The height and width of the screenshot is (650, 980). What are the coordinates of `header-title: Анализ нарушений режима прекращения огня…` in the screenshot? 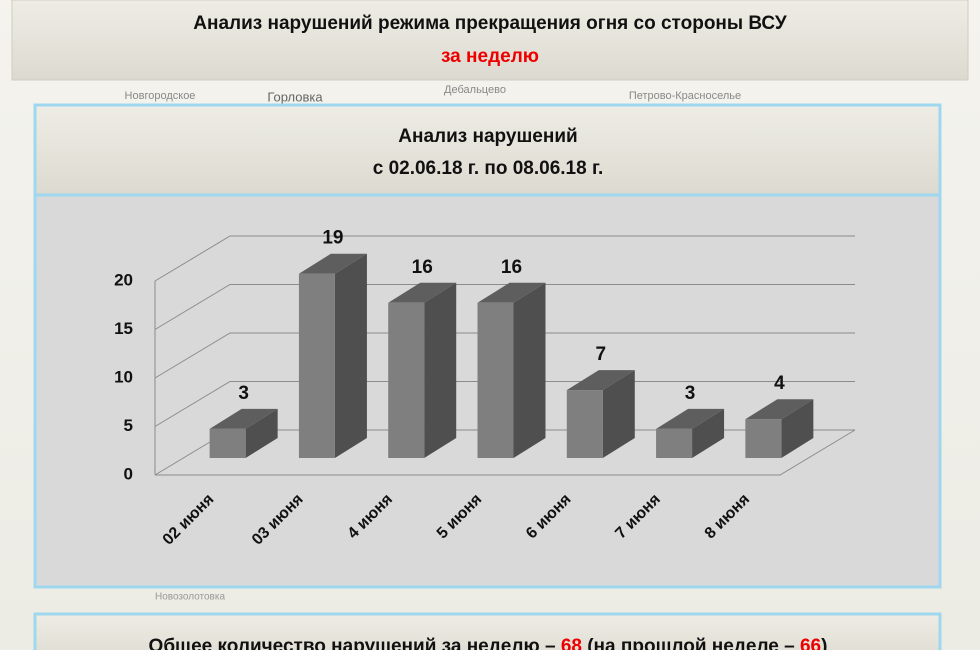 It's located at (490, 23).